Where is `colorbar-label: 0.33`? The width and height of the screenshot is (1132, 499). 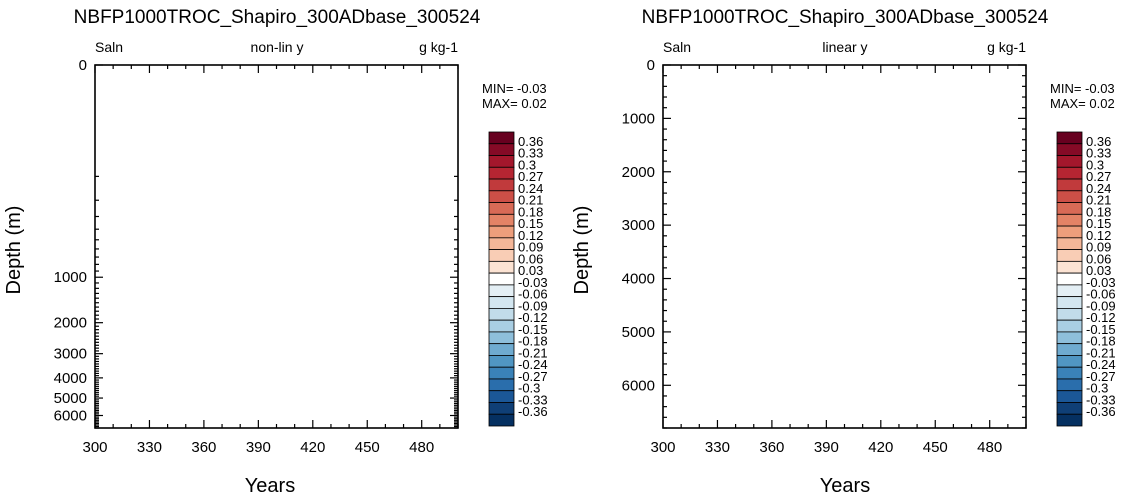 colorbar-label: 0.33 is located at coordinates (1098, 153).